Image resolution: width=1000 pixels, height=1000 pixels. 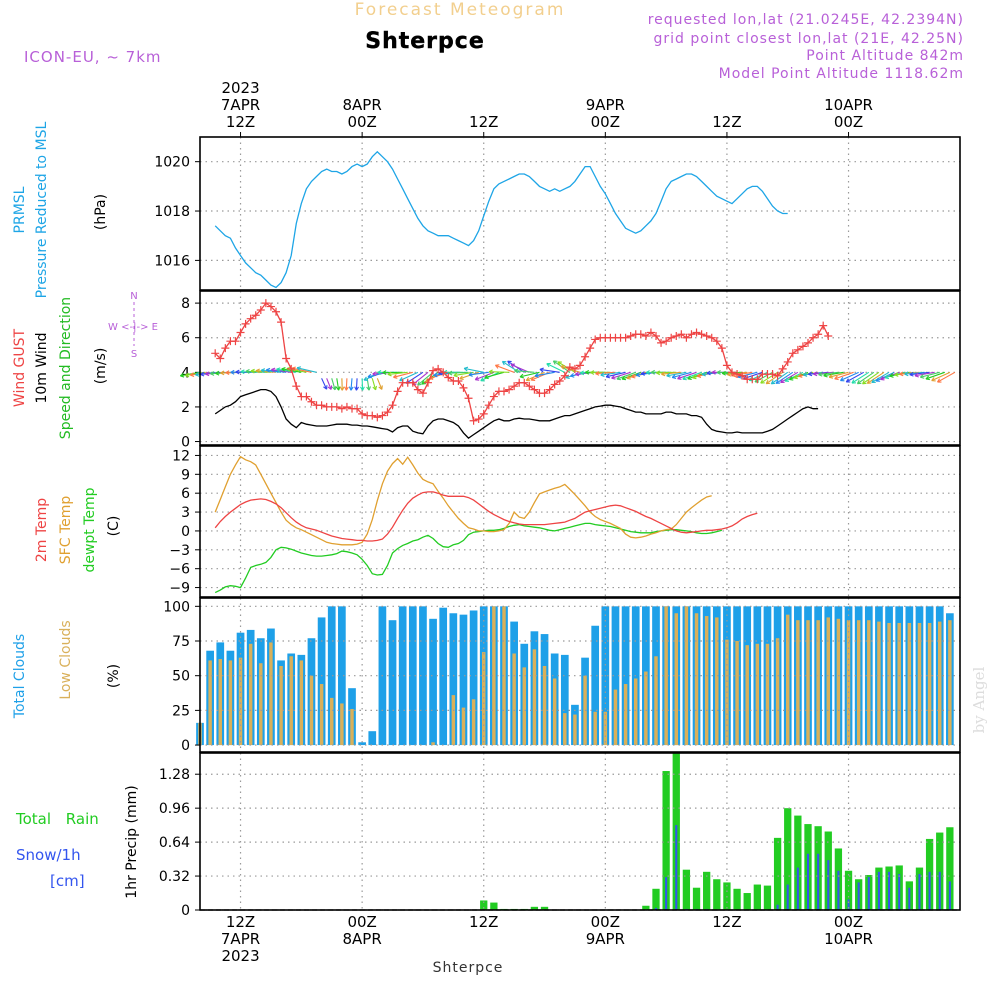 I want to click on y-tick-label: 3, so click(x=185, y=513).